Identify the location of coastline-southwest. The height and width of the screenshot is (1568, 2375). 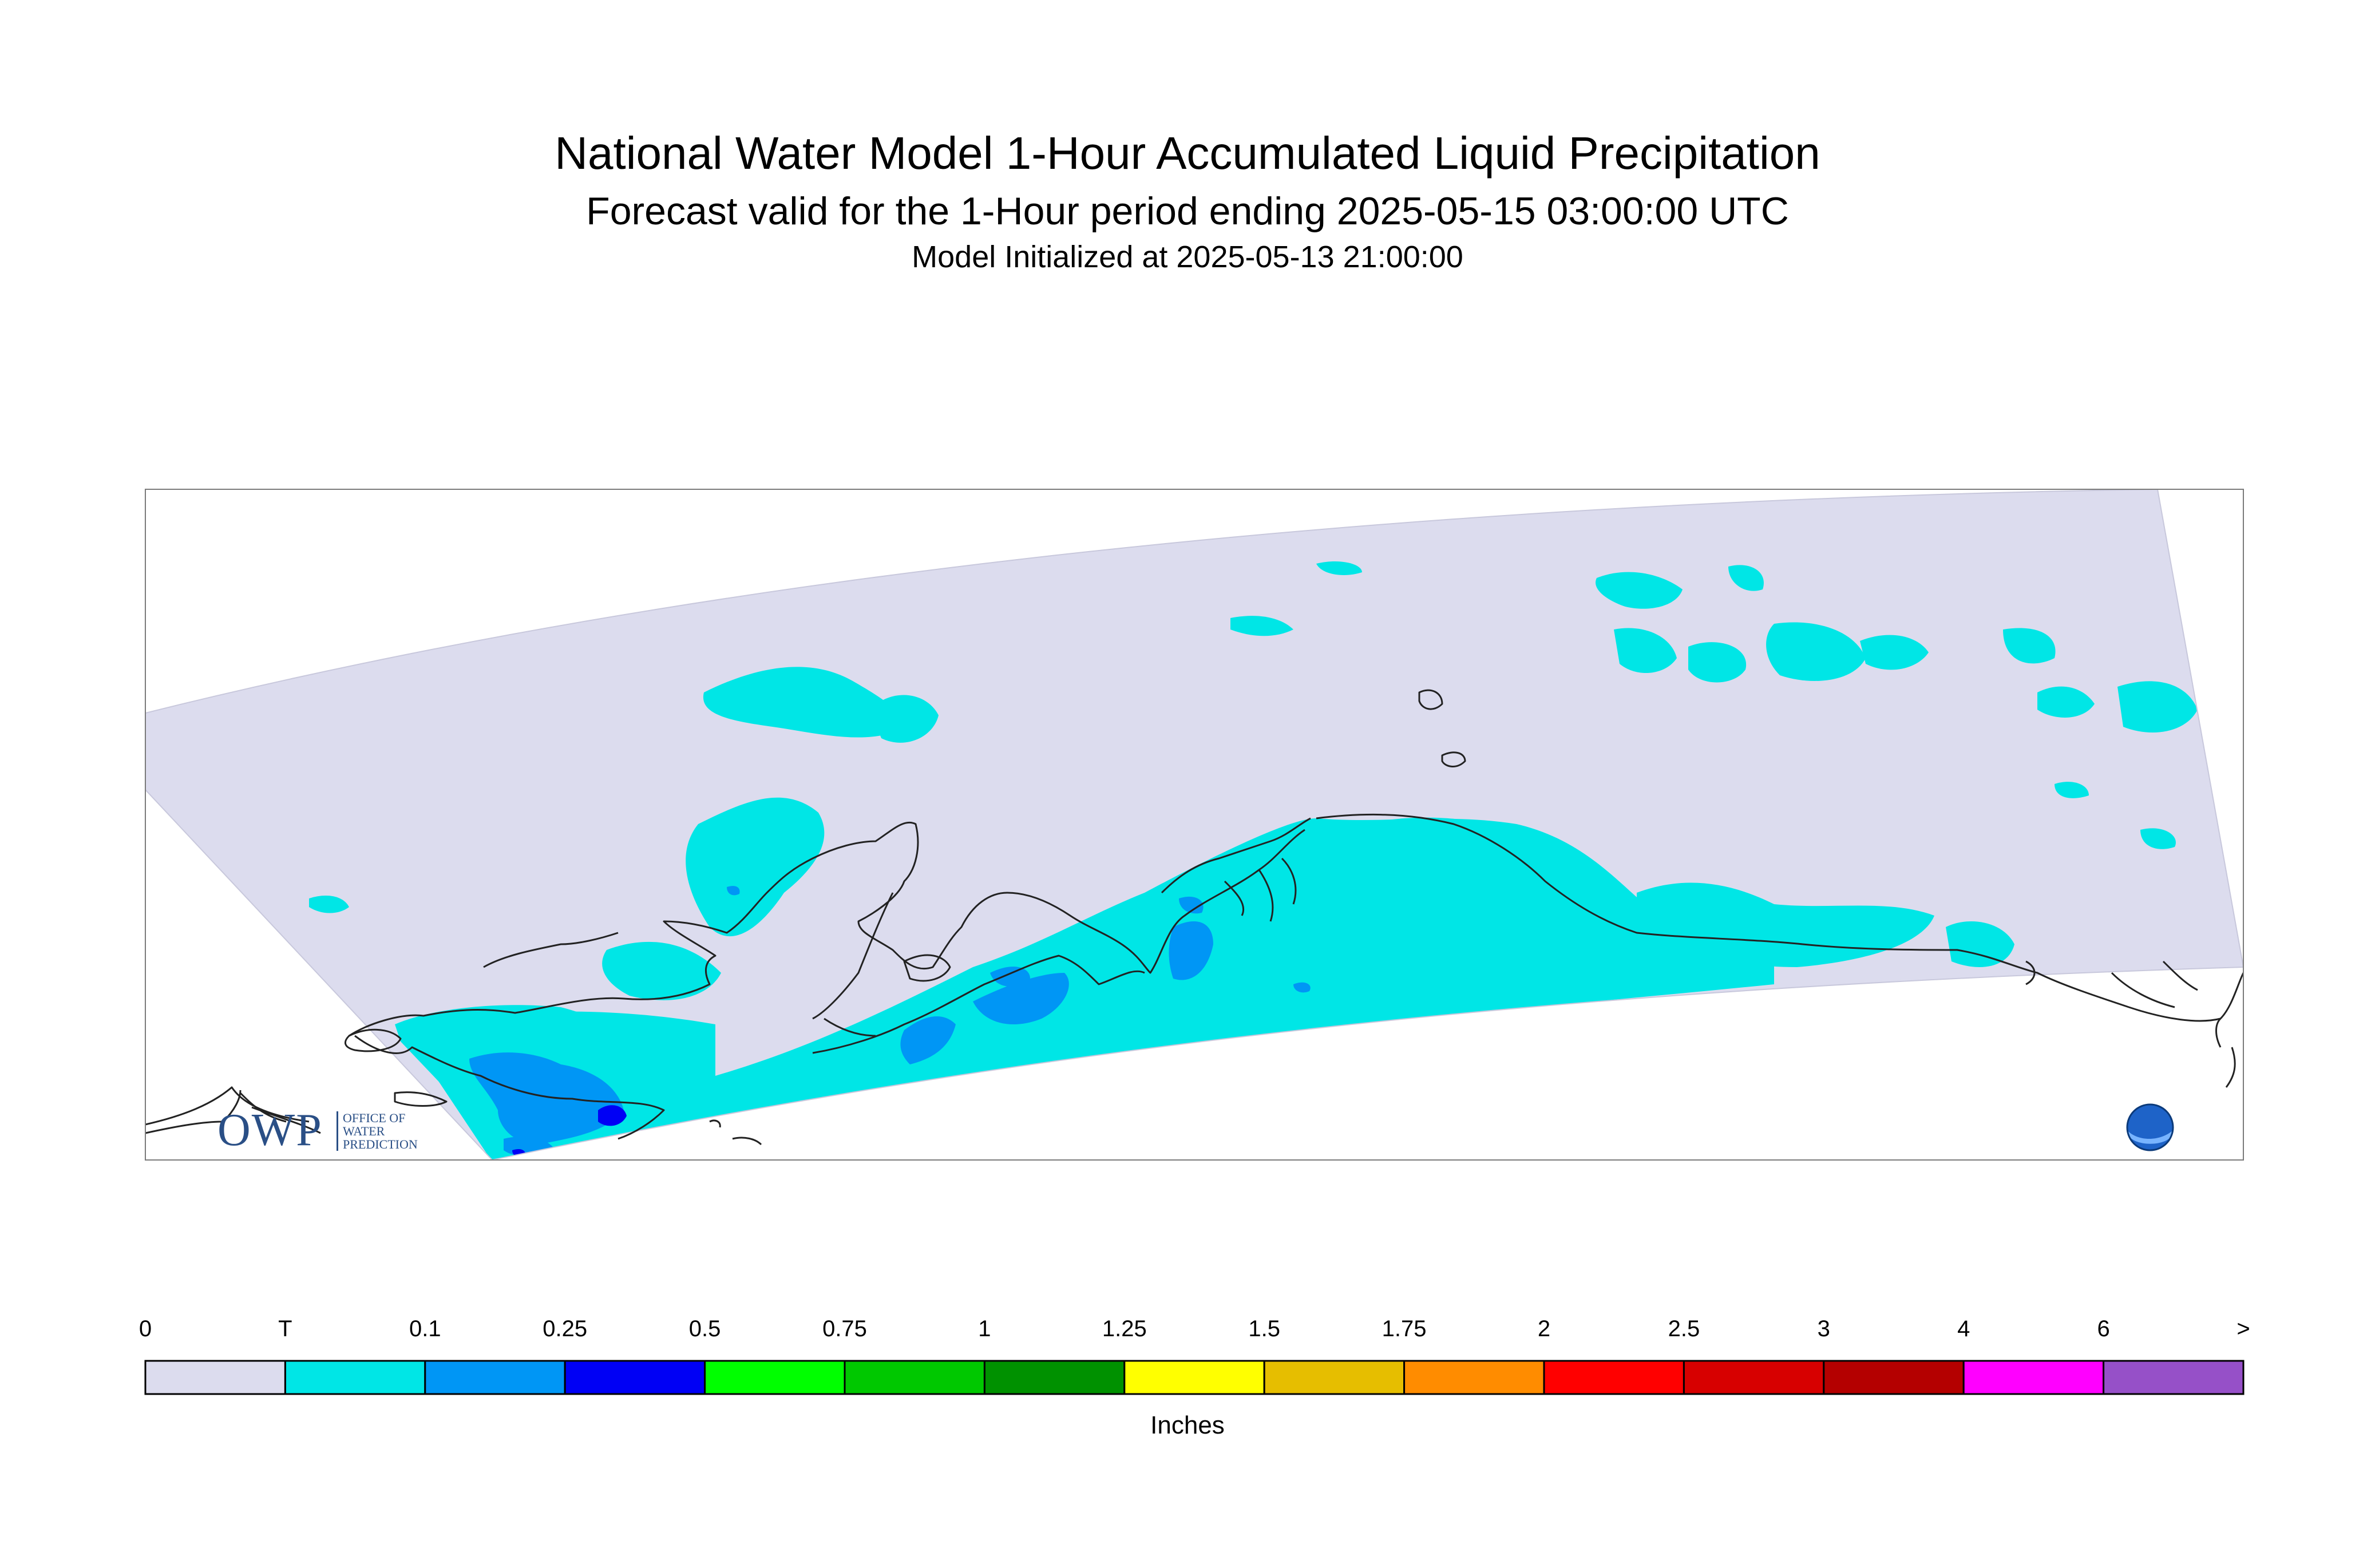
(510, 1087).